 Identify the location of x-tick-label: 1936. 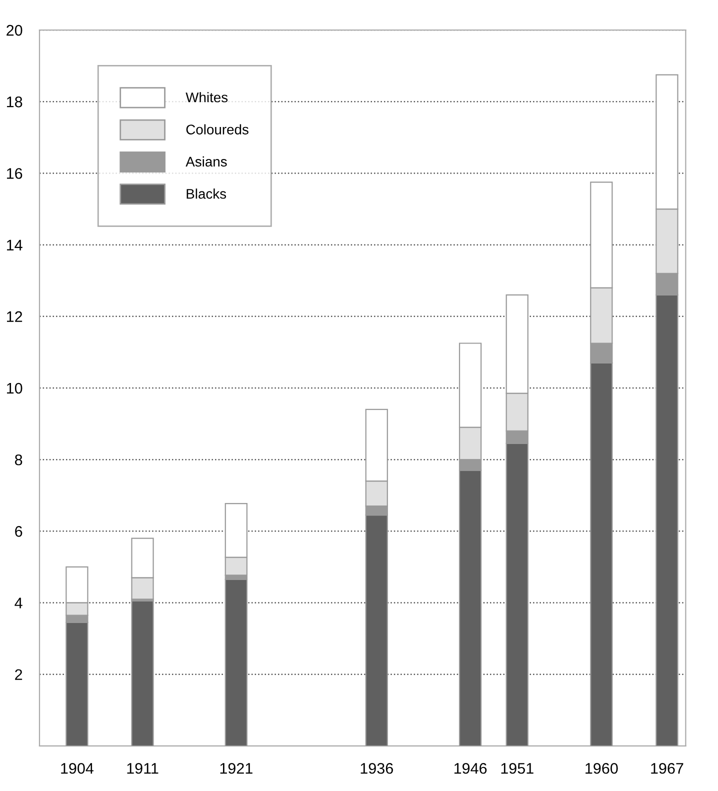
(376, 768).